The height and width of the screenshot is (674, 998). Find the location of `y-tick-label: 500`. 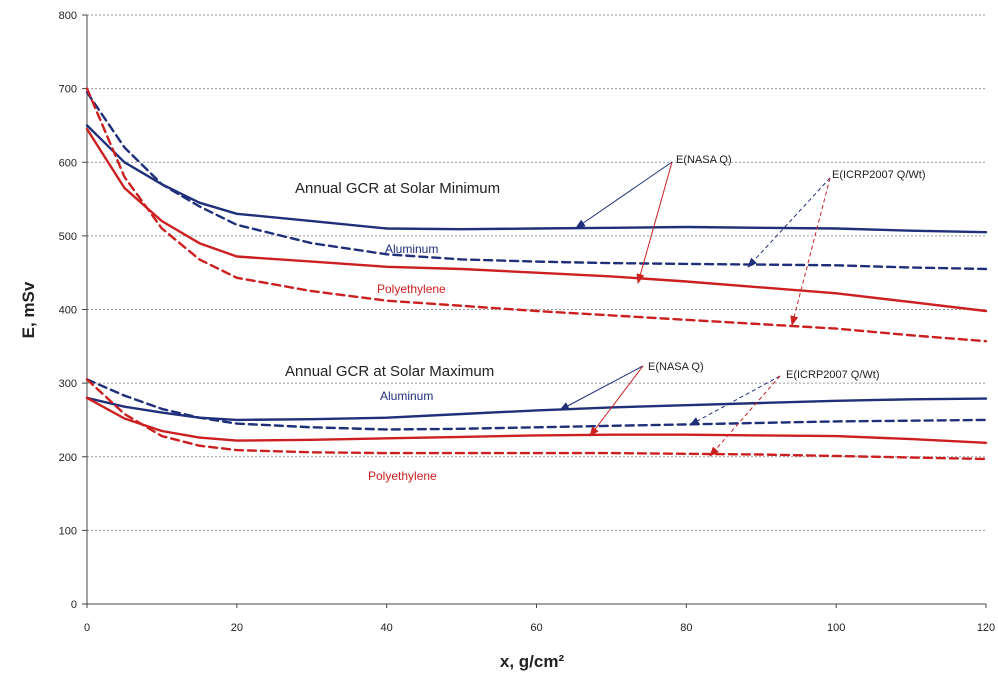

y-tick-label: 500 is located at coordinates (68, 237).